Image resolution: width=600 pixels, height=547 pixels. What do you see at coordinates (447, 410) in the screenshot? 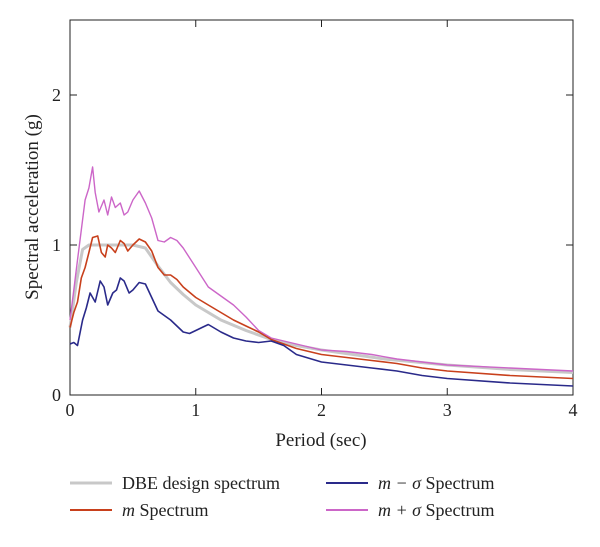
I see `x-tick-label: 3` at bounding box center [447, 410].